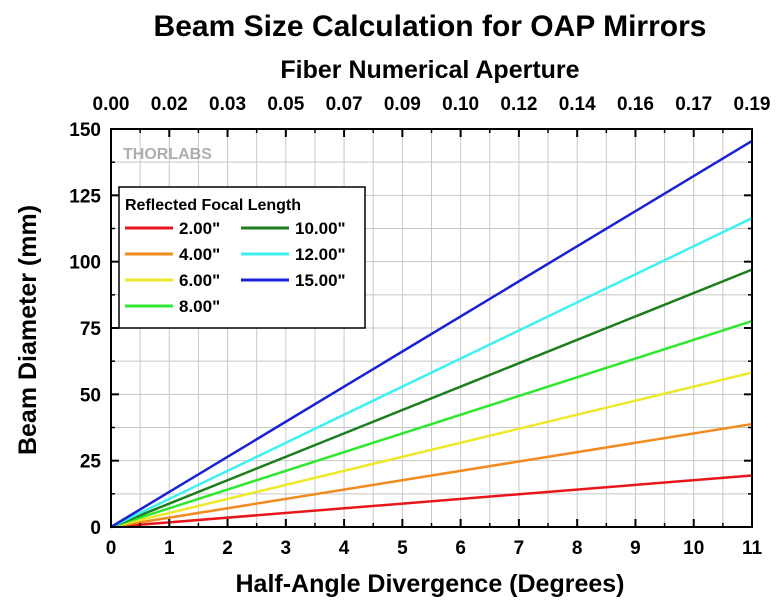  What do you see at coordinates (286, 548) in the screenshot?
I see `x-tick-label: 3` at bounding box center [286, 548].